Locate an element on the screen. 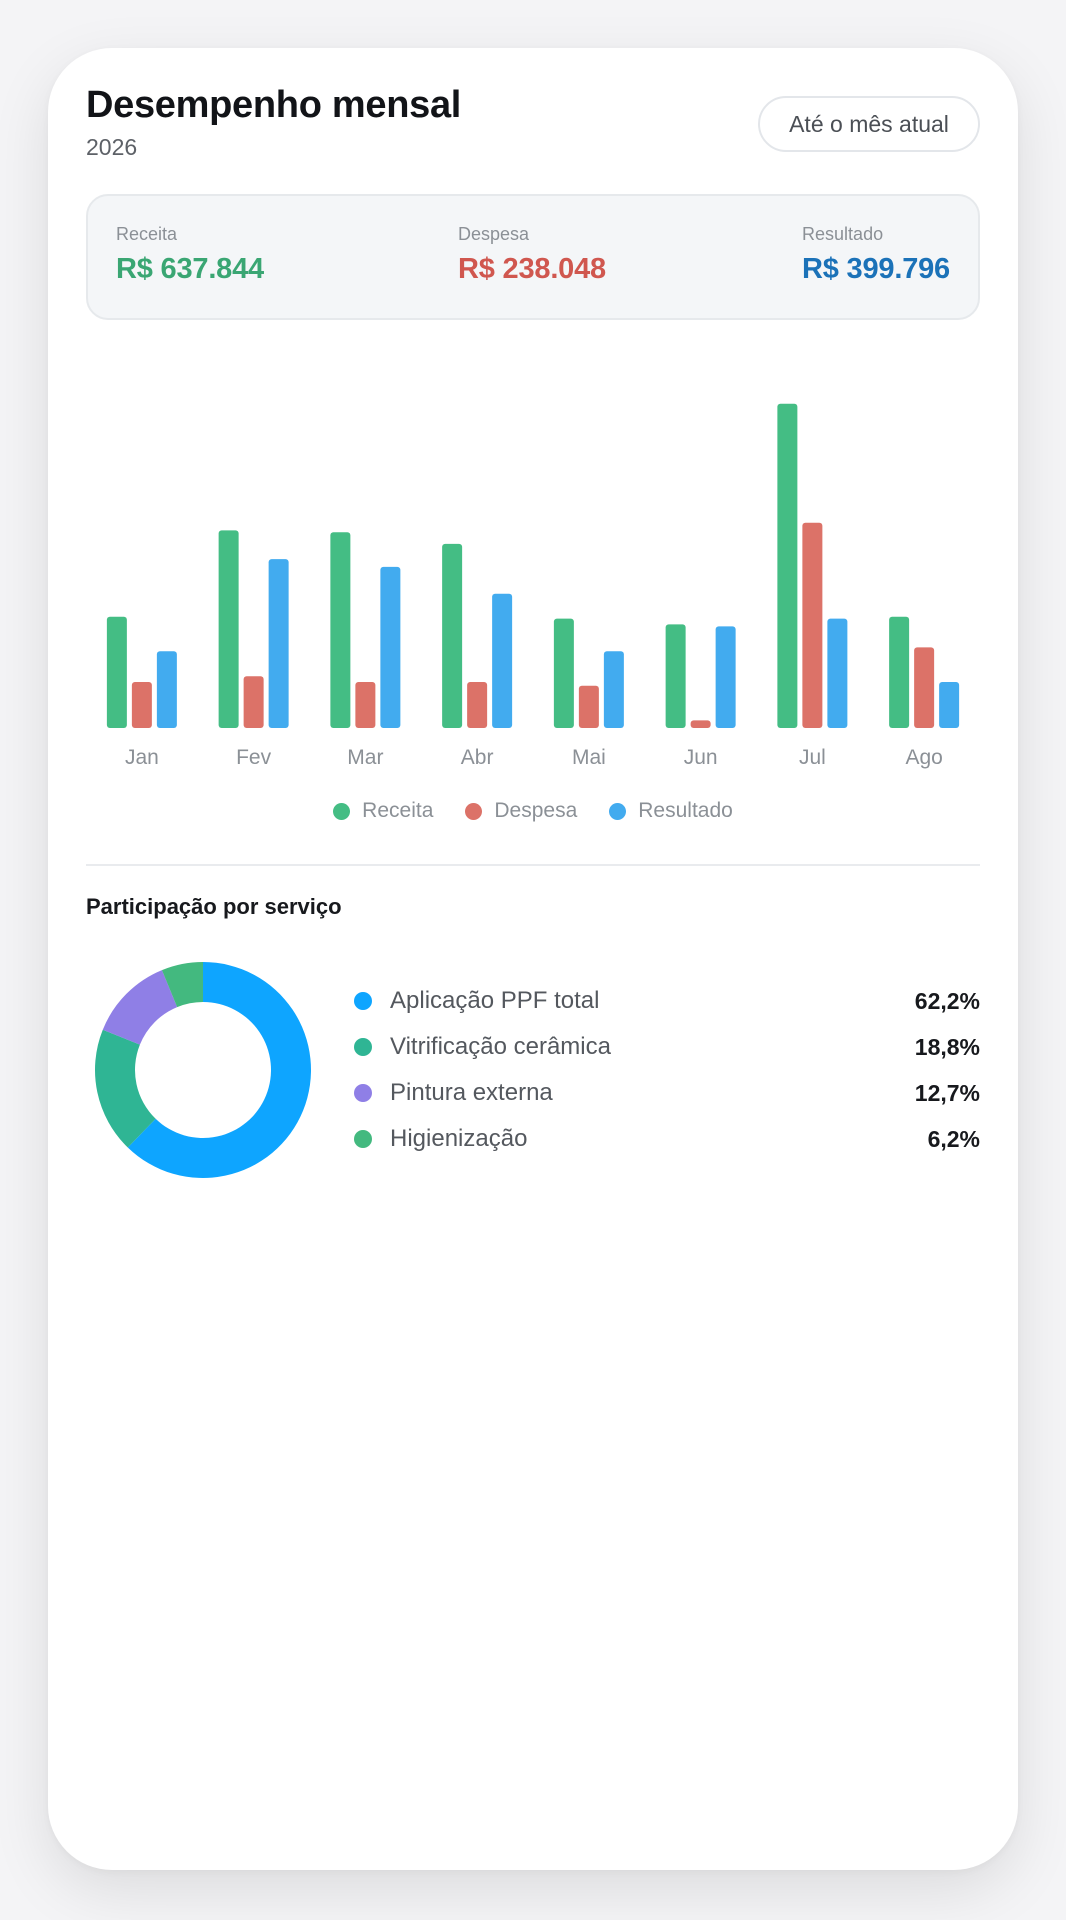  bar-resultado-jun is located at coordinates (725, 677).